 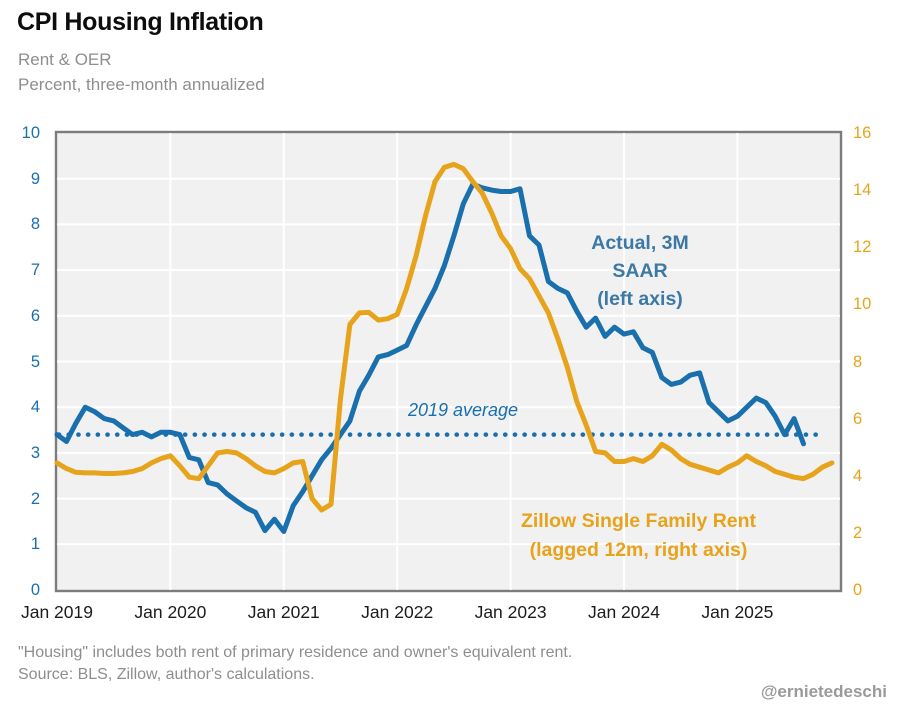 I want to click on x-axis-label: Jan 2022, so click(x=397, y=612).